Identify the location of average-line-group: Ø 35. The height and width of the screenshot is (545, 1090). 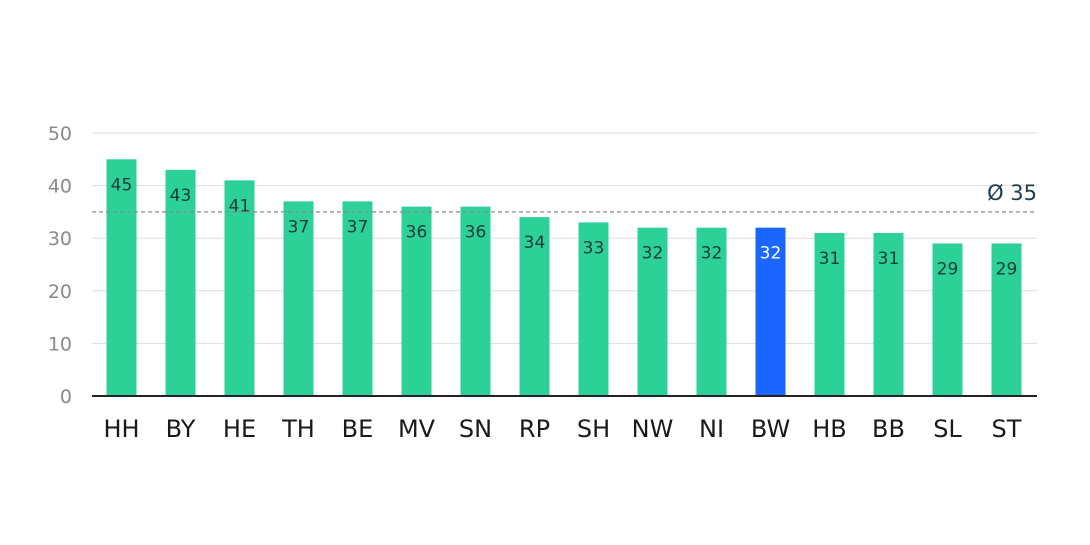
(564, 197).